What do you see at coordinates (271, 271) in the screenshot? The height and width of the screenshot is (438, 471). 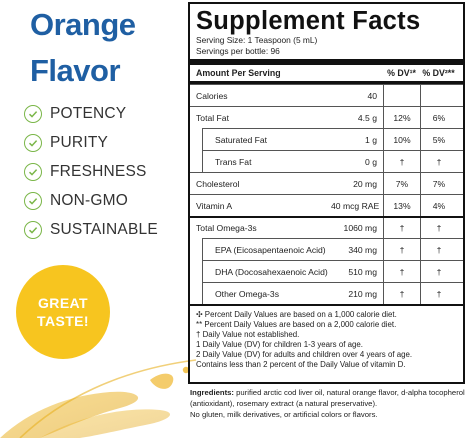 I see `nutrient-name: DHA (Docosahexaenoic Acid)` at bounding box center [271, 271].